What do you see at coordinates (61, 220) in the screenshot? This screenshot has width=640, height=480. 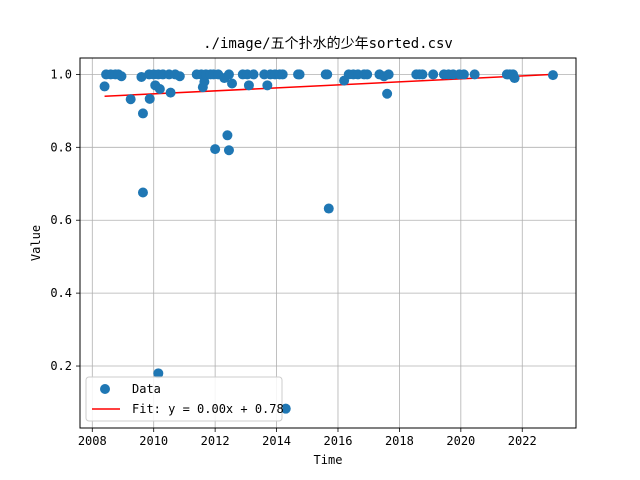 I see `y-tick-label: 0.6` at bounding box center [61, 220].